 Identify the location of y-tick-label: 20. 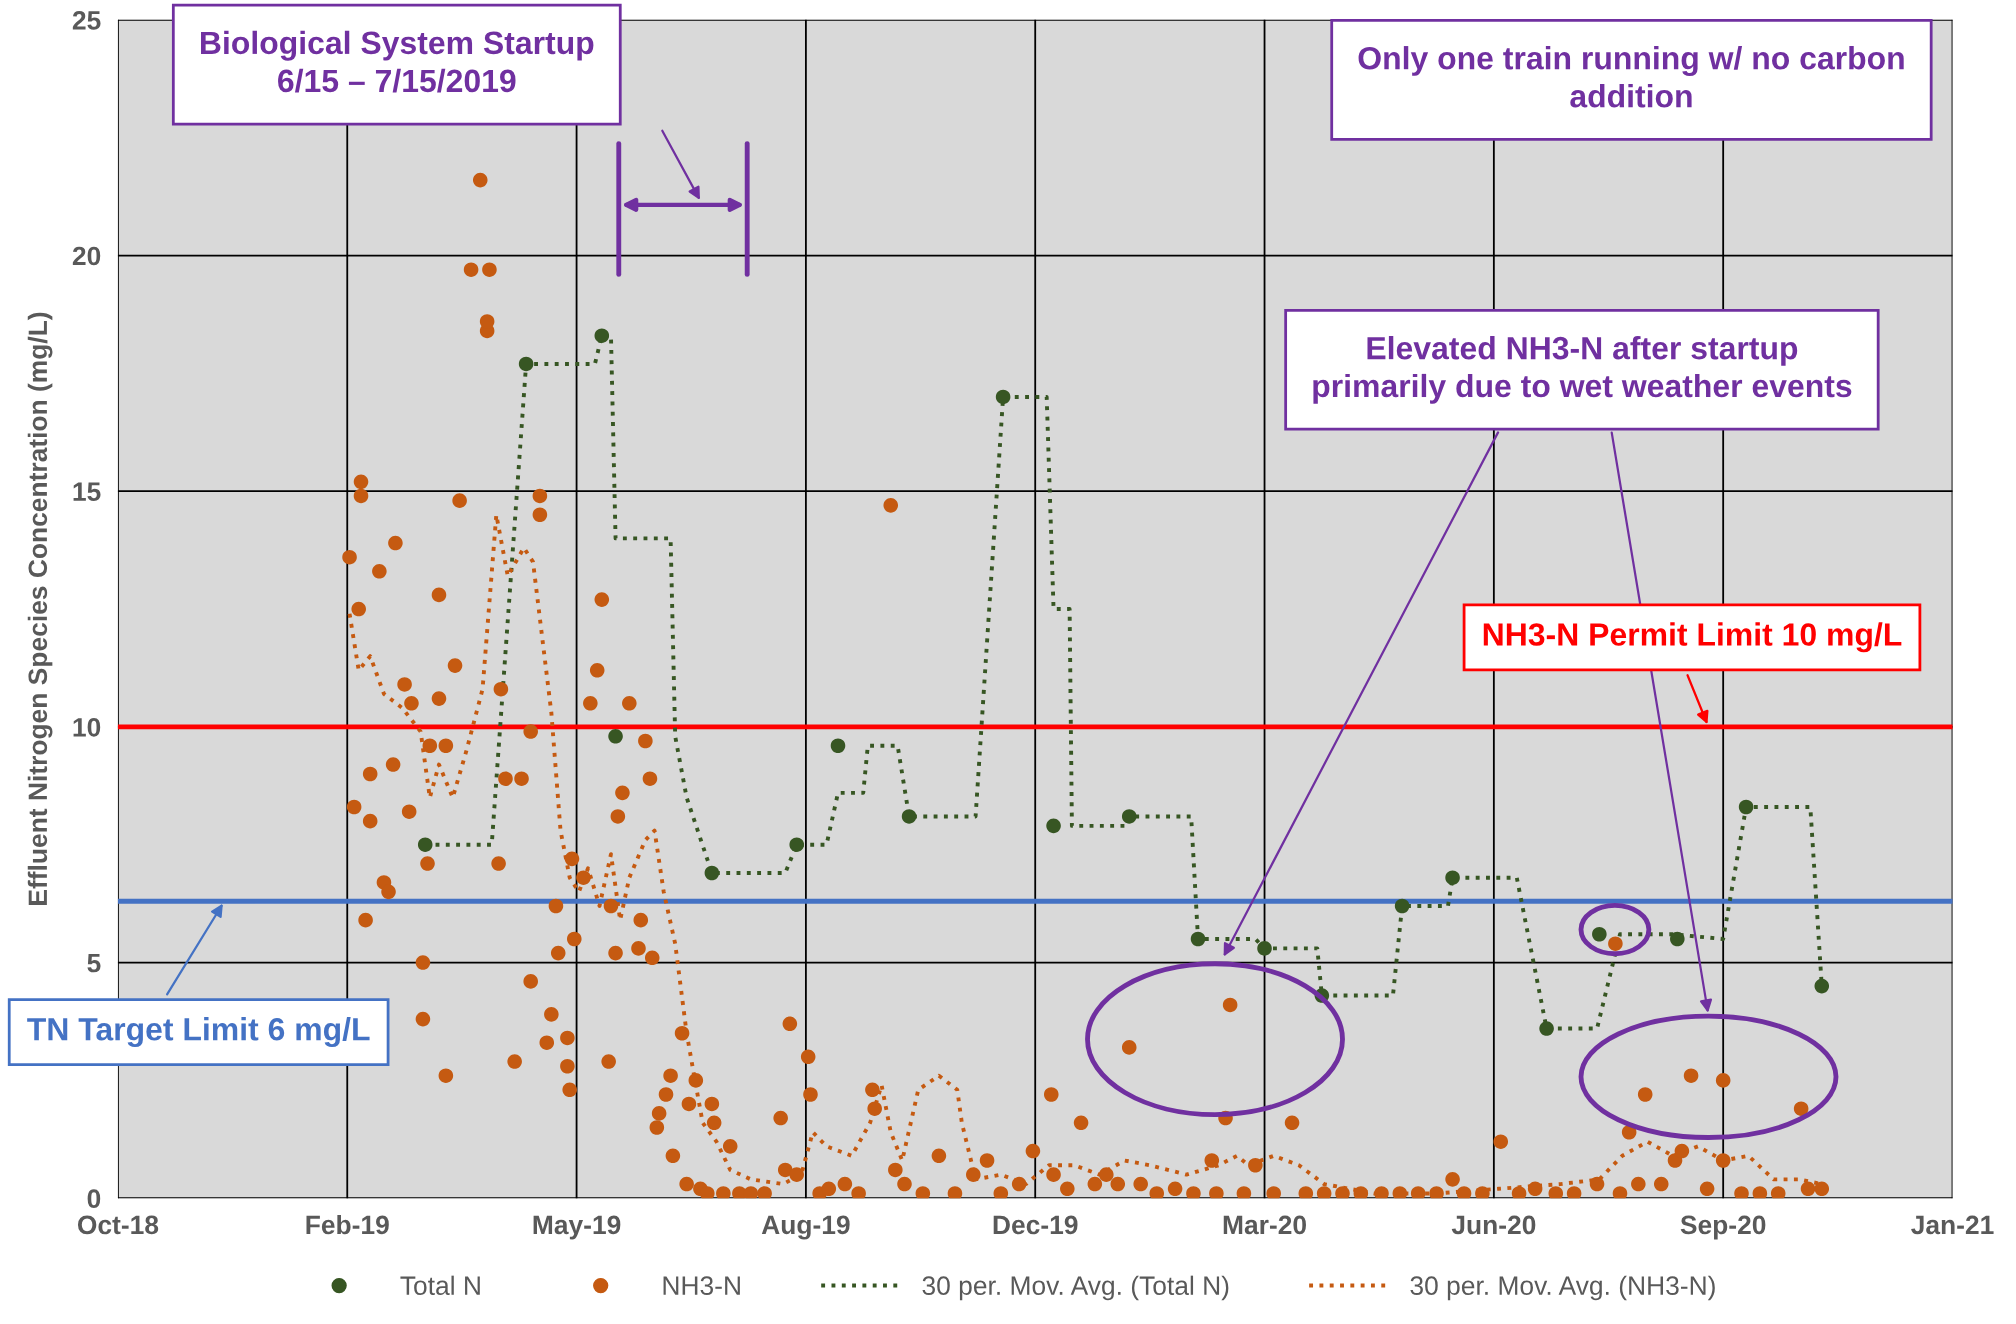
(86, 256).